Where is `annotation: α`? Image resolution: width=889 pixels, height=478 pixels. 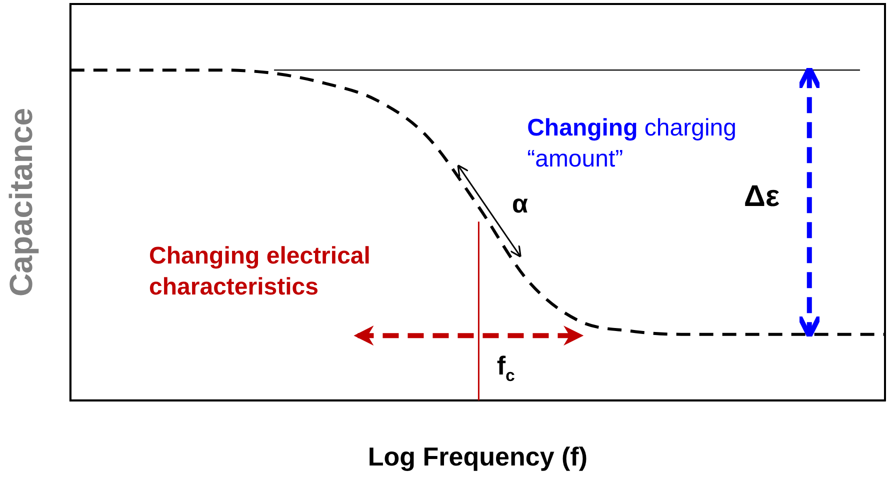
annotation: α is located at coordinates (520, 203).